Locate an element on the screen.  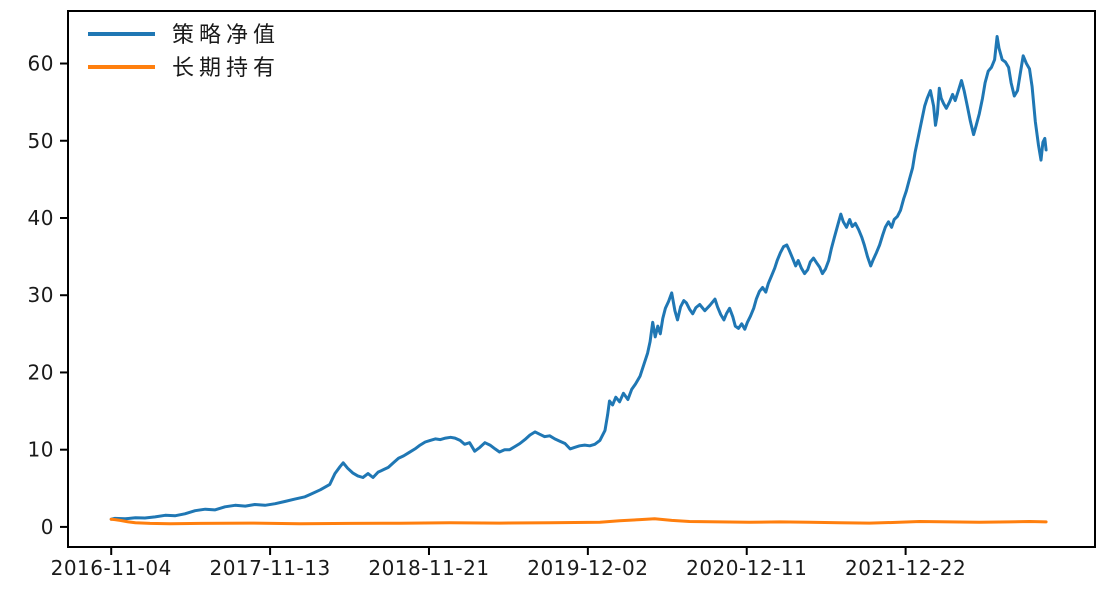
x-tick-label: 2018-11-21 is located at coordinates (428, 568).